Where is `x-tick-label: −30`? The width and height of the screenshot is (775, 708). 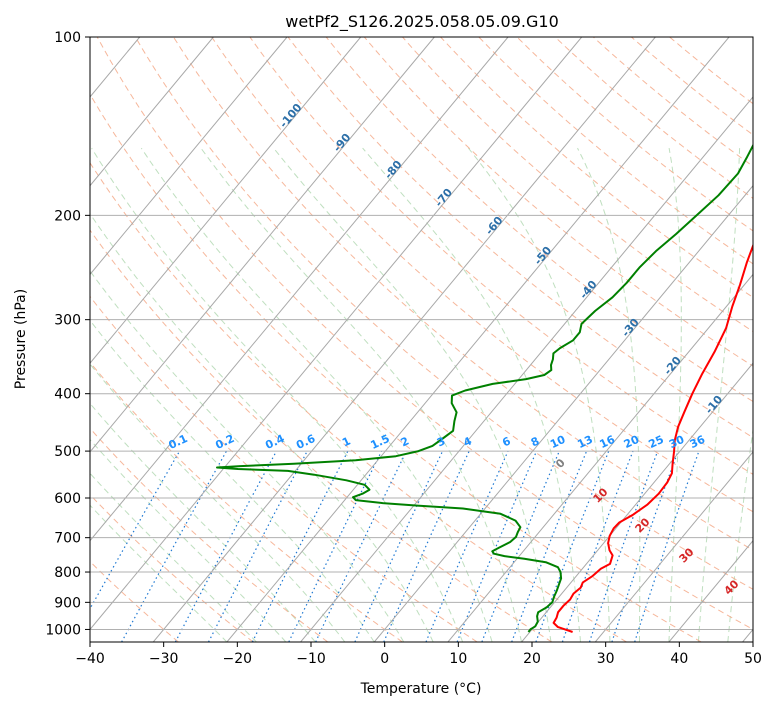
x-tick-label: −30 is located at coordinates (164, 659).